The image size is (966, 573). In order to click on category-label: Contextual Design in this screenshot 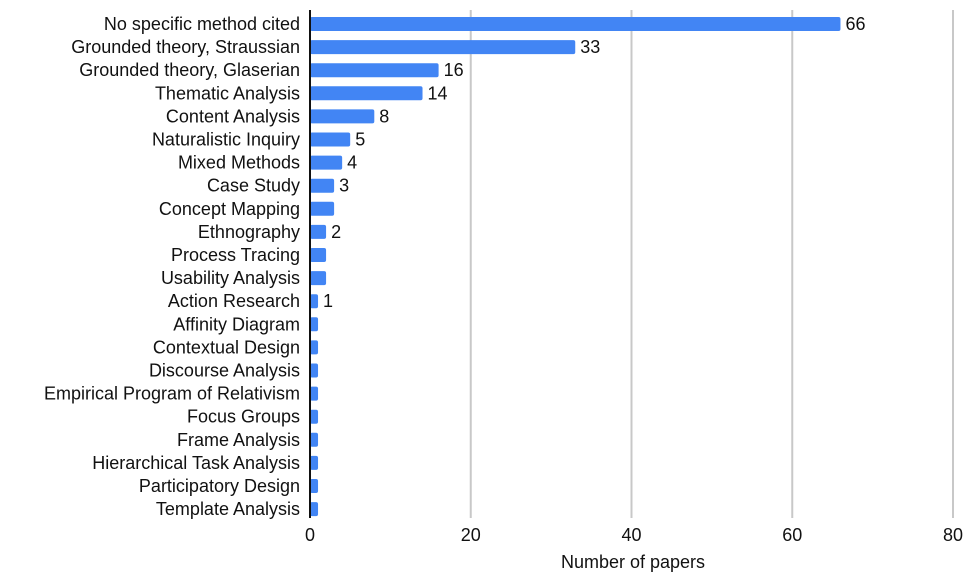, I will do `click(226, 347)`.